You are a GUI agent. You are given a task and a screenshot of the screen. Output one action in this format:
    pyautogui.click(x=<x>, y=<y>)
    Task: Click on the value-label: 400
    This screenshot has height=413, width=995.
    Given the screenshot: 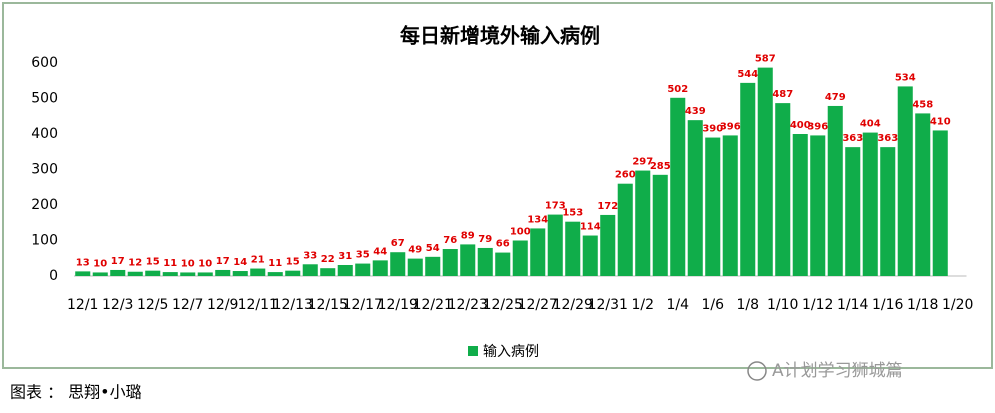 What is the action you would take?
    pyautogui.click(x=800, y=125)
    